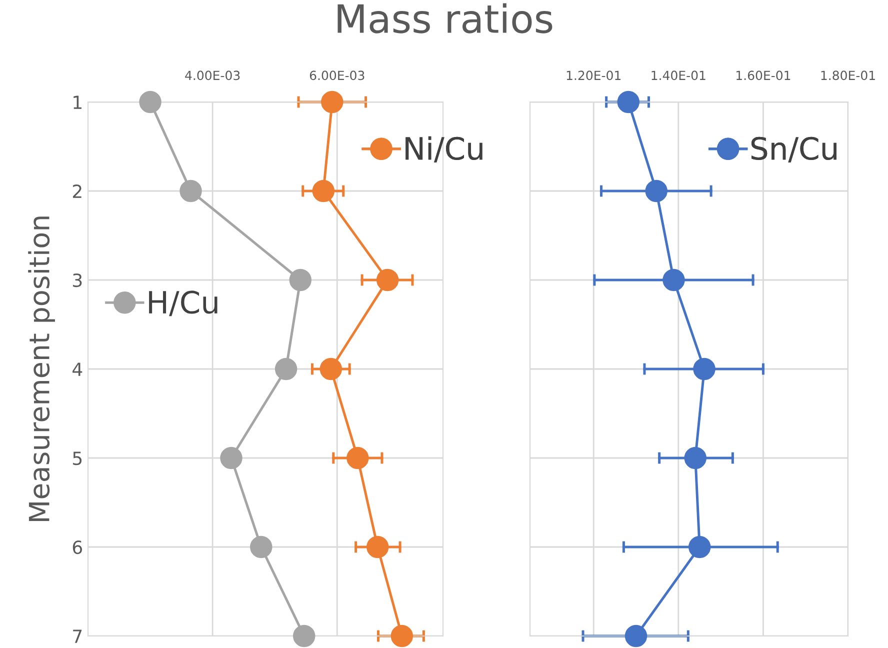 The height and width of the screenshot is (648, 888). What do you see at coordinates (183, 303) in the screenshot?
I see `legend-label: H/Cu` at bounding box center [183, 303].